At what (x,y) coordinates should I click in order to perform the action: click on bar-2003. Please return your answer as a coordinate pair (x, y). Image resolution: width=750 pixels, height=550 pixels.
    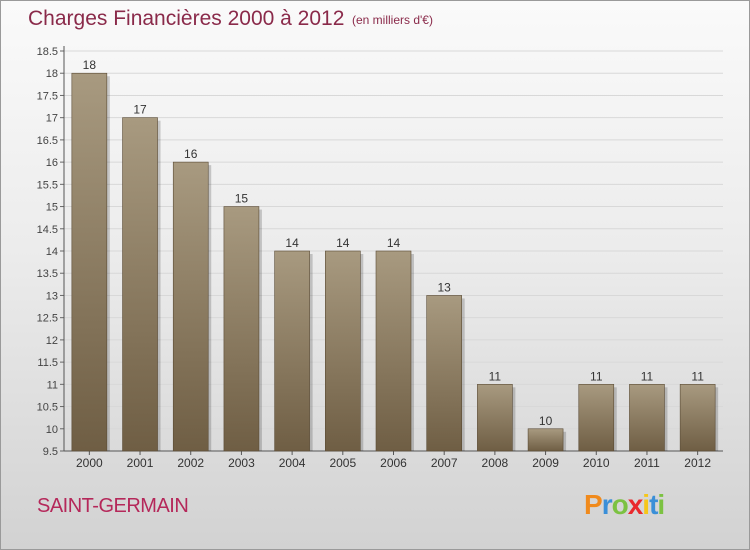
    Looking at the image, I should click on (241, 329).